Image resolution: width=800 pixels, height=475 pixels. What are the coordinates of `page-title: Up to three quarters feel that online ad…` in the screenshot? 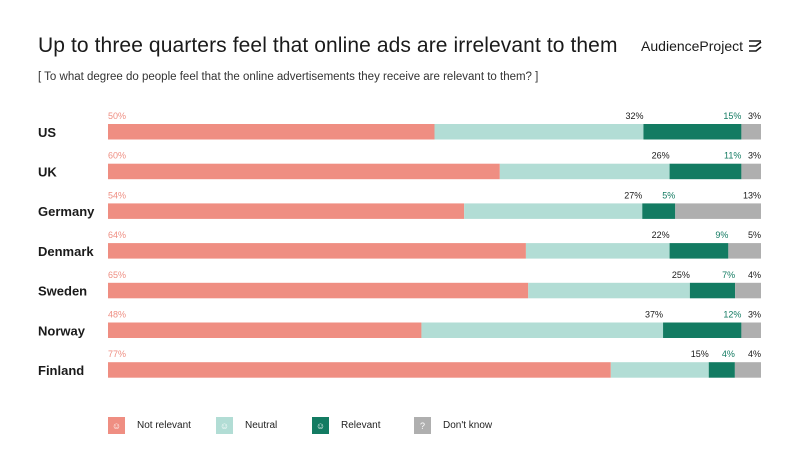 It's located at (328, 45).